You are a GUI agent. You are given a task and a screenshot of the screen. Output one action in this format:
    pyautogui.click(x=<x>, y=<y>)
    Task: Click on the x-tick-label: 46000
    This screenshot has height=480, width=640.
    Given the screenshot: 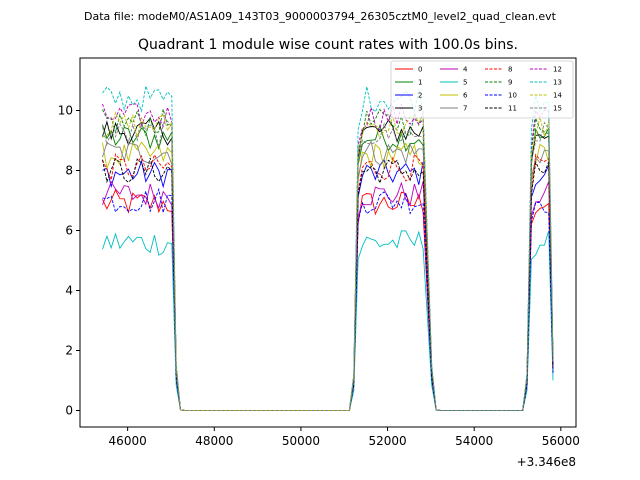 What is the action you would take?
    pyautogui.click(x=128, y=441)
    